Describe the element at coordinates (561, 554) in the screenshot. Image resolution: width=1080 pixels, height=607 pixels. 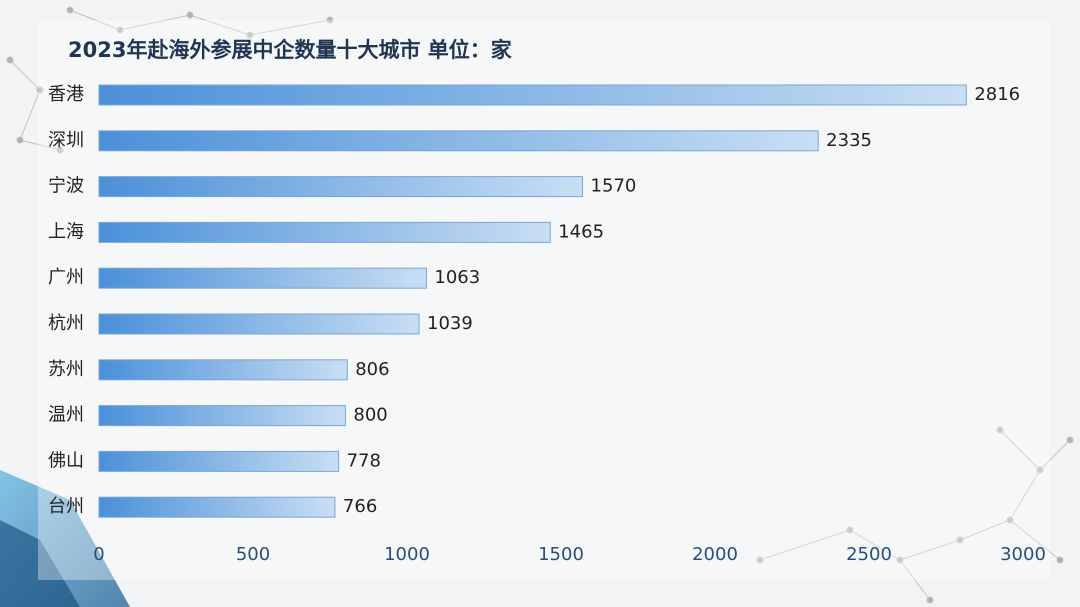
I see `x-tick-label: 1500` at that location.